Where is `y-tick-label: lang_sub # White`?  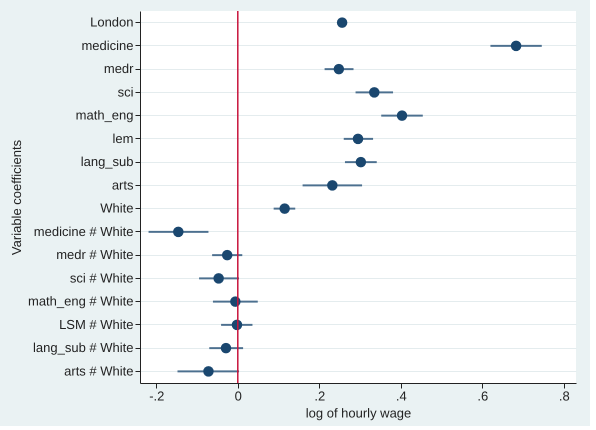
y-tick-label: lang_sub # White is located at coordinates (83, 348).